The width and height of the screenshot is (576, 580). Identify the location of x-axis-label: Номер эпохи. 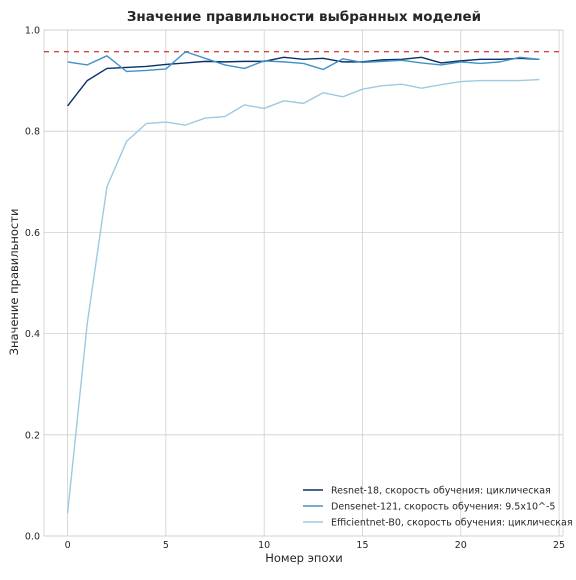
(304, 558).